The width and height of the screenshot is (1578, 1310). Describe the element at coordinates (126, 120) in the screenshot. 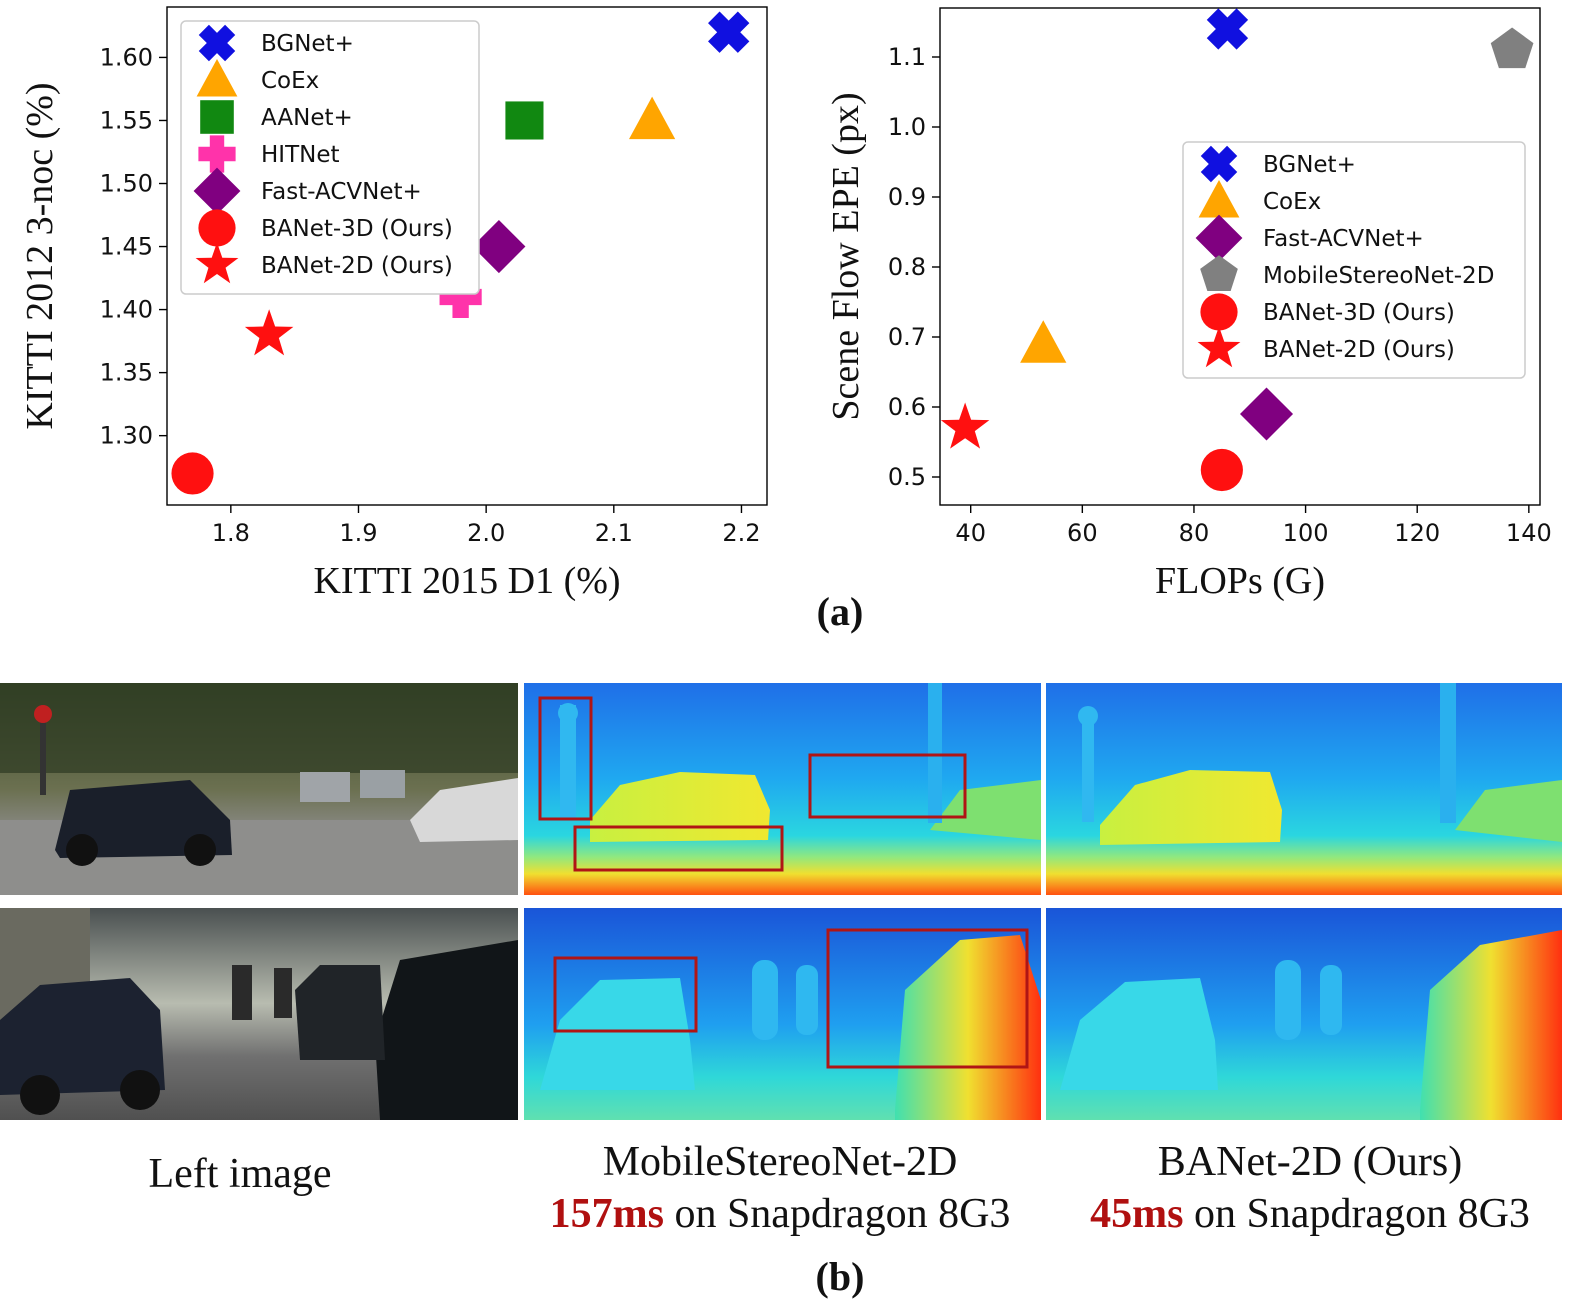

I see `y-tick-label: 1.55` at that location.